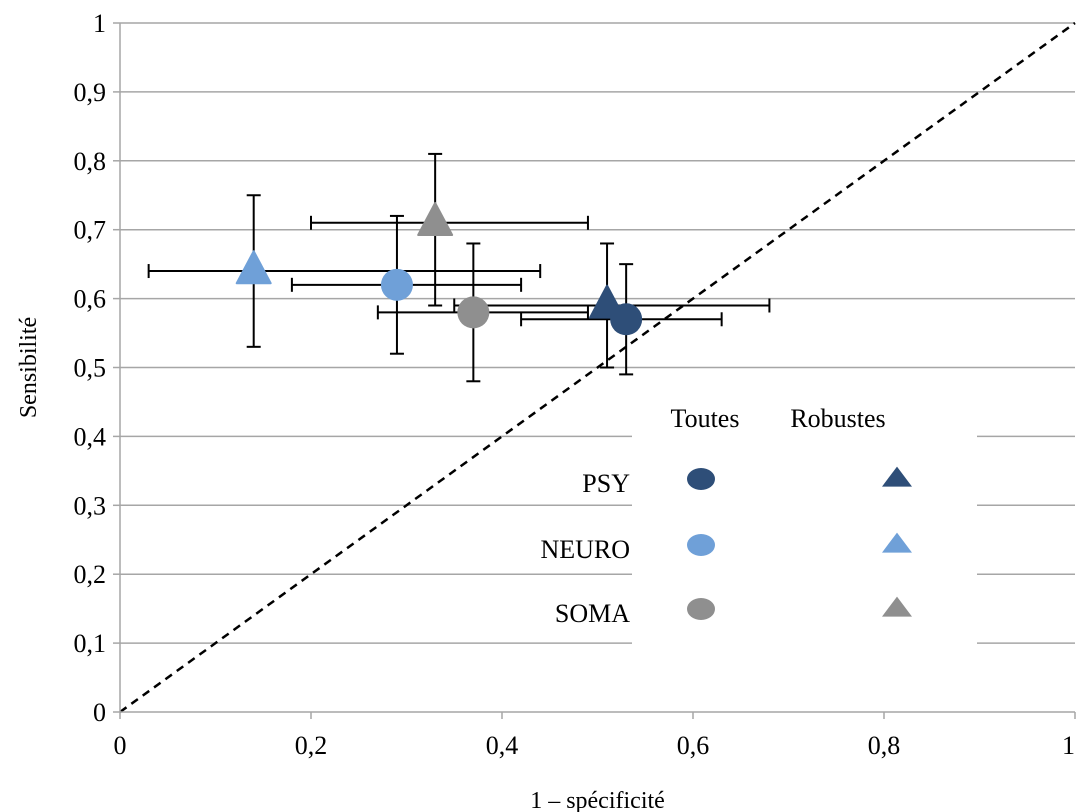  What do you see at coordinates (90, 436) in the screenshot?
I see `y-tick-label: 0,4` at bounding box center [90, 436].